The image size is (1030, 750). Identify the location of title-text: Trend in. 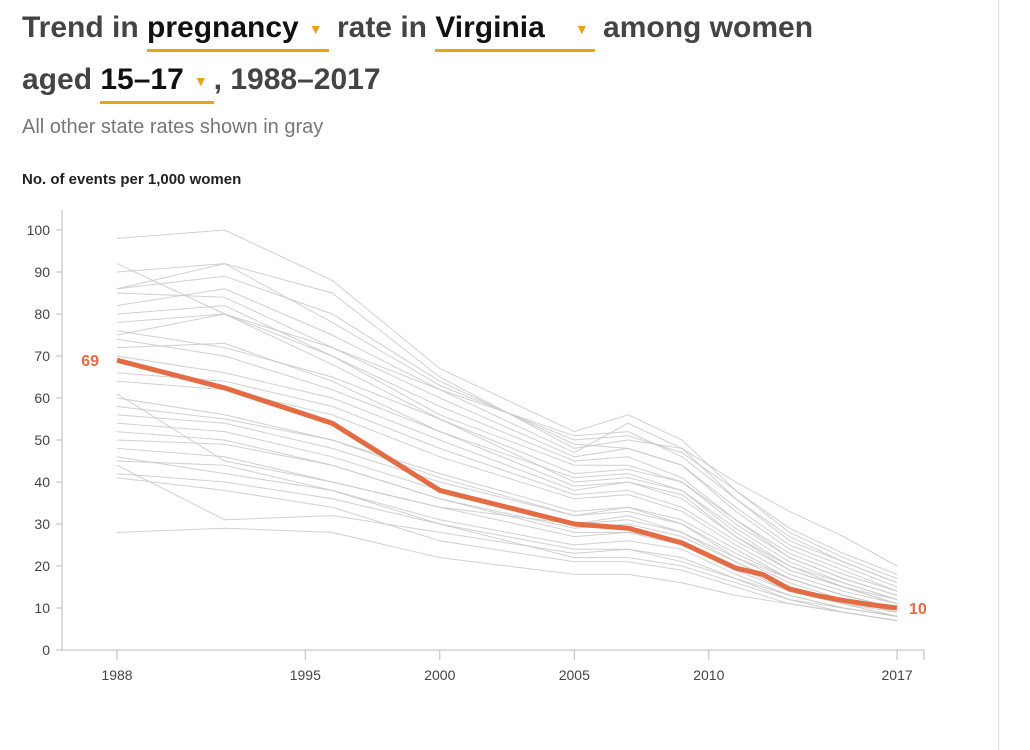
(80, 27).